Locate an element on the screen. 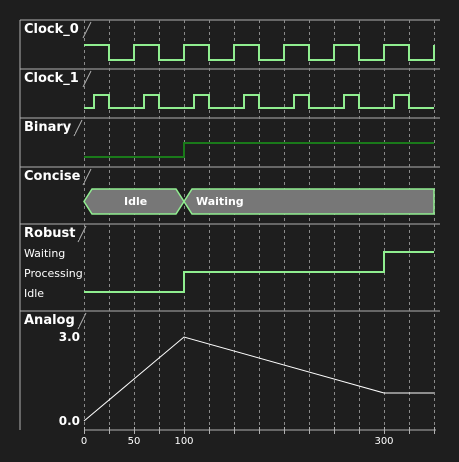  analog-waveform is located at coordinates (258, 379).